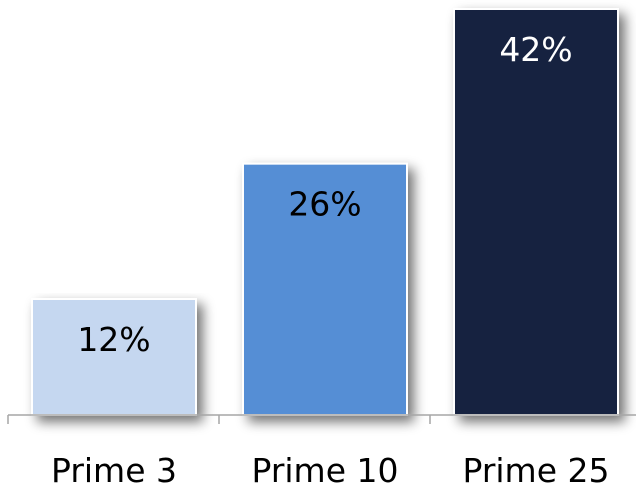 This screenshot has height=487, width=636. Describe the element at coordinates (325, 469) in the screenshot. I see `category-label: Prime 10` at that location.